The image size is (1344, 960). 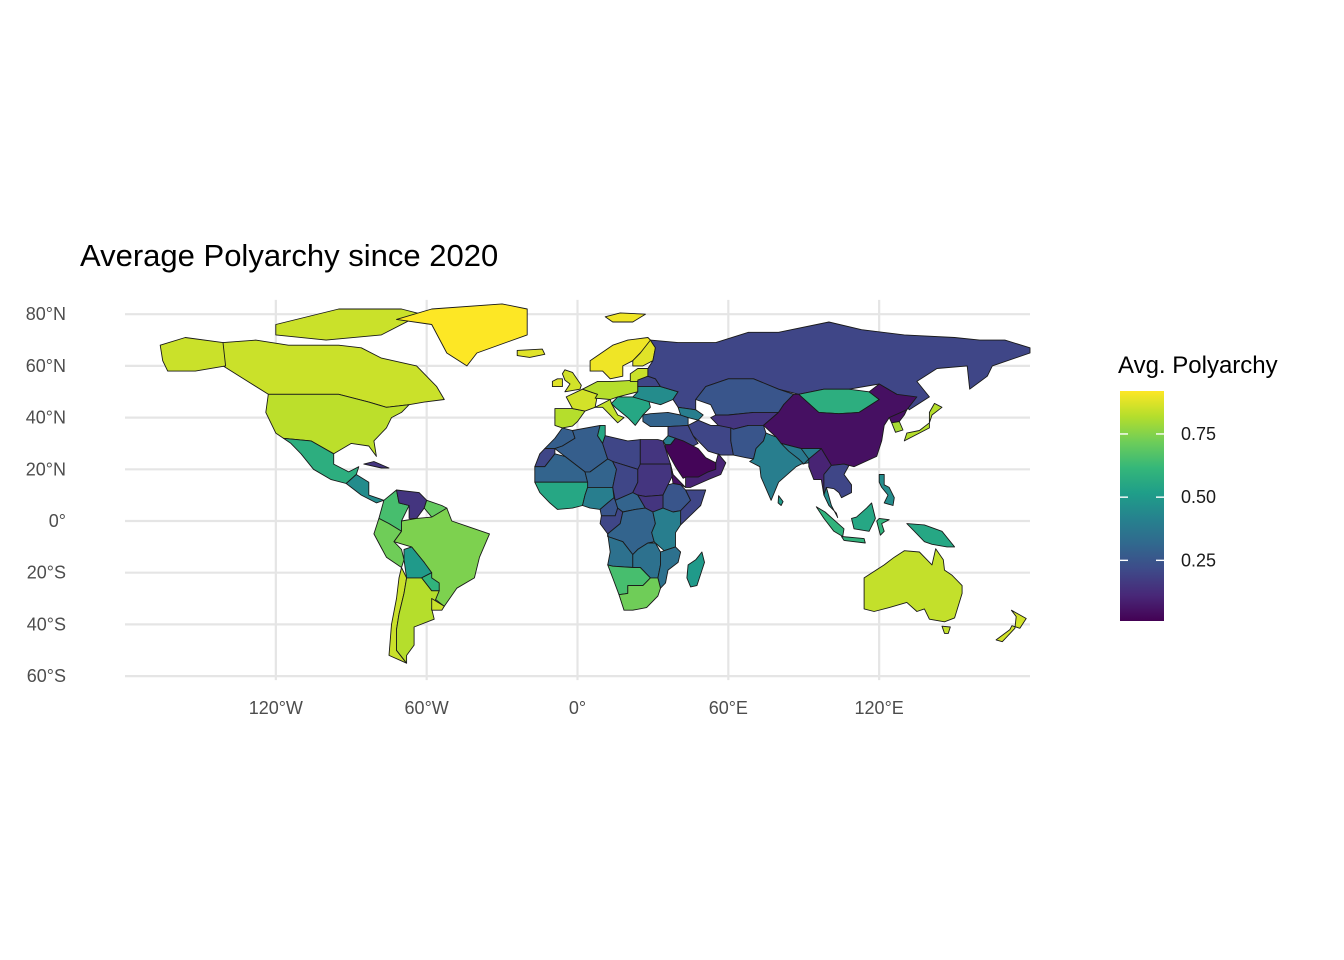 I want to click on y-tick-label: 80°N, so click(x=46, y=314).